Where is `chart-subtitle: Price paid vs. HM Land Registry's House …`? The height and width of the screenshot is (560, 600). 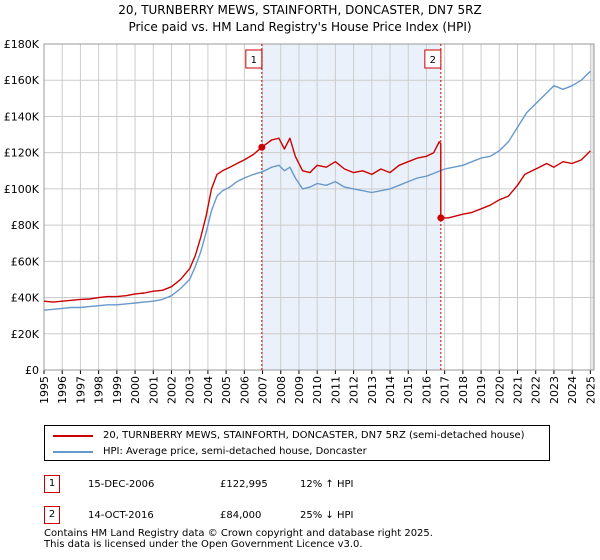
chart-subtitle: Price paid vs. HM Land Registry's House … is located at coordinates (300, 27).